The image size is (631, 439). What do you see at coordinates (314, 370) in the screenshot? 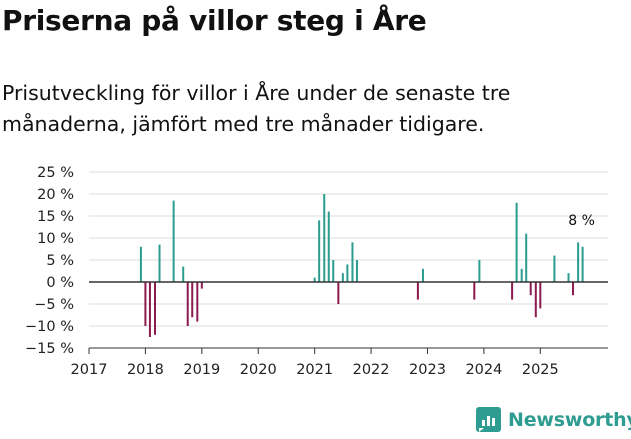
I see `x-tick-label: 2021` at bounding box center [314, 370].